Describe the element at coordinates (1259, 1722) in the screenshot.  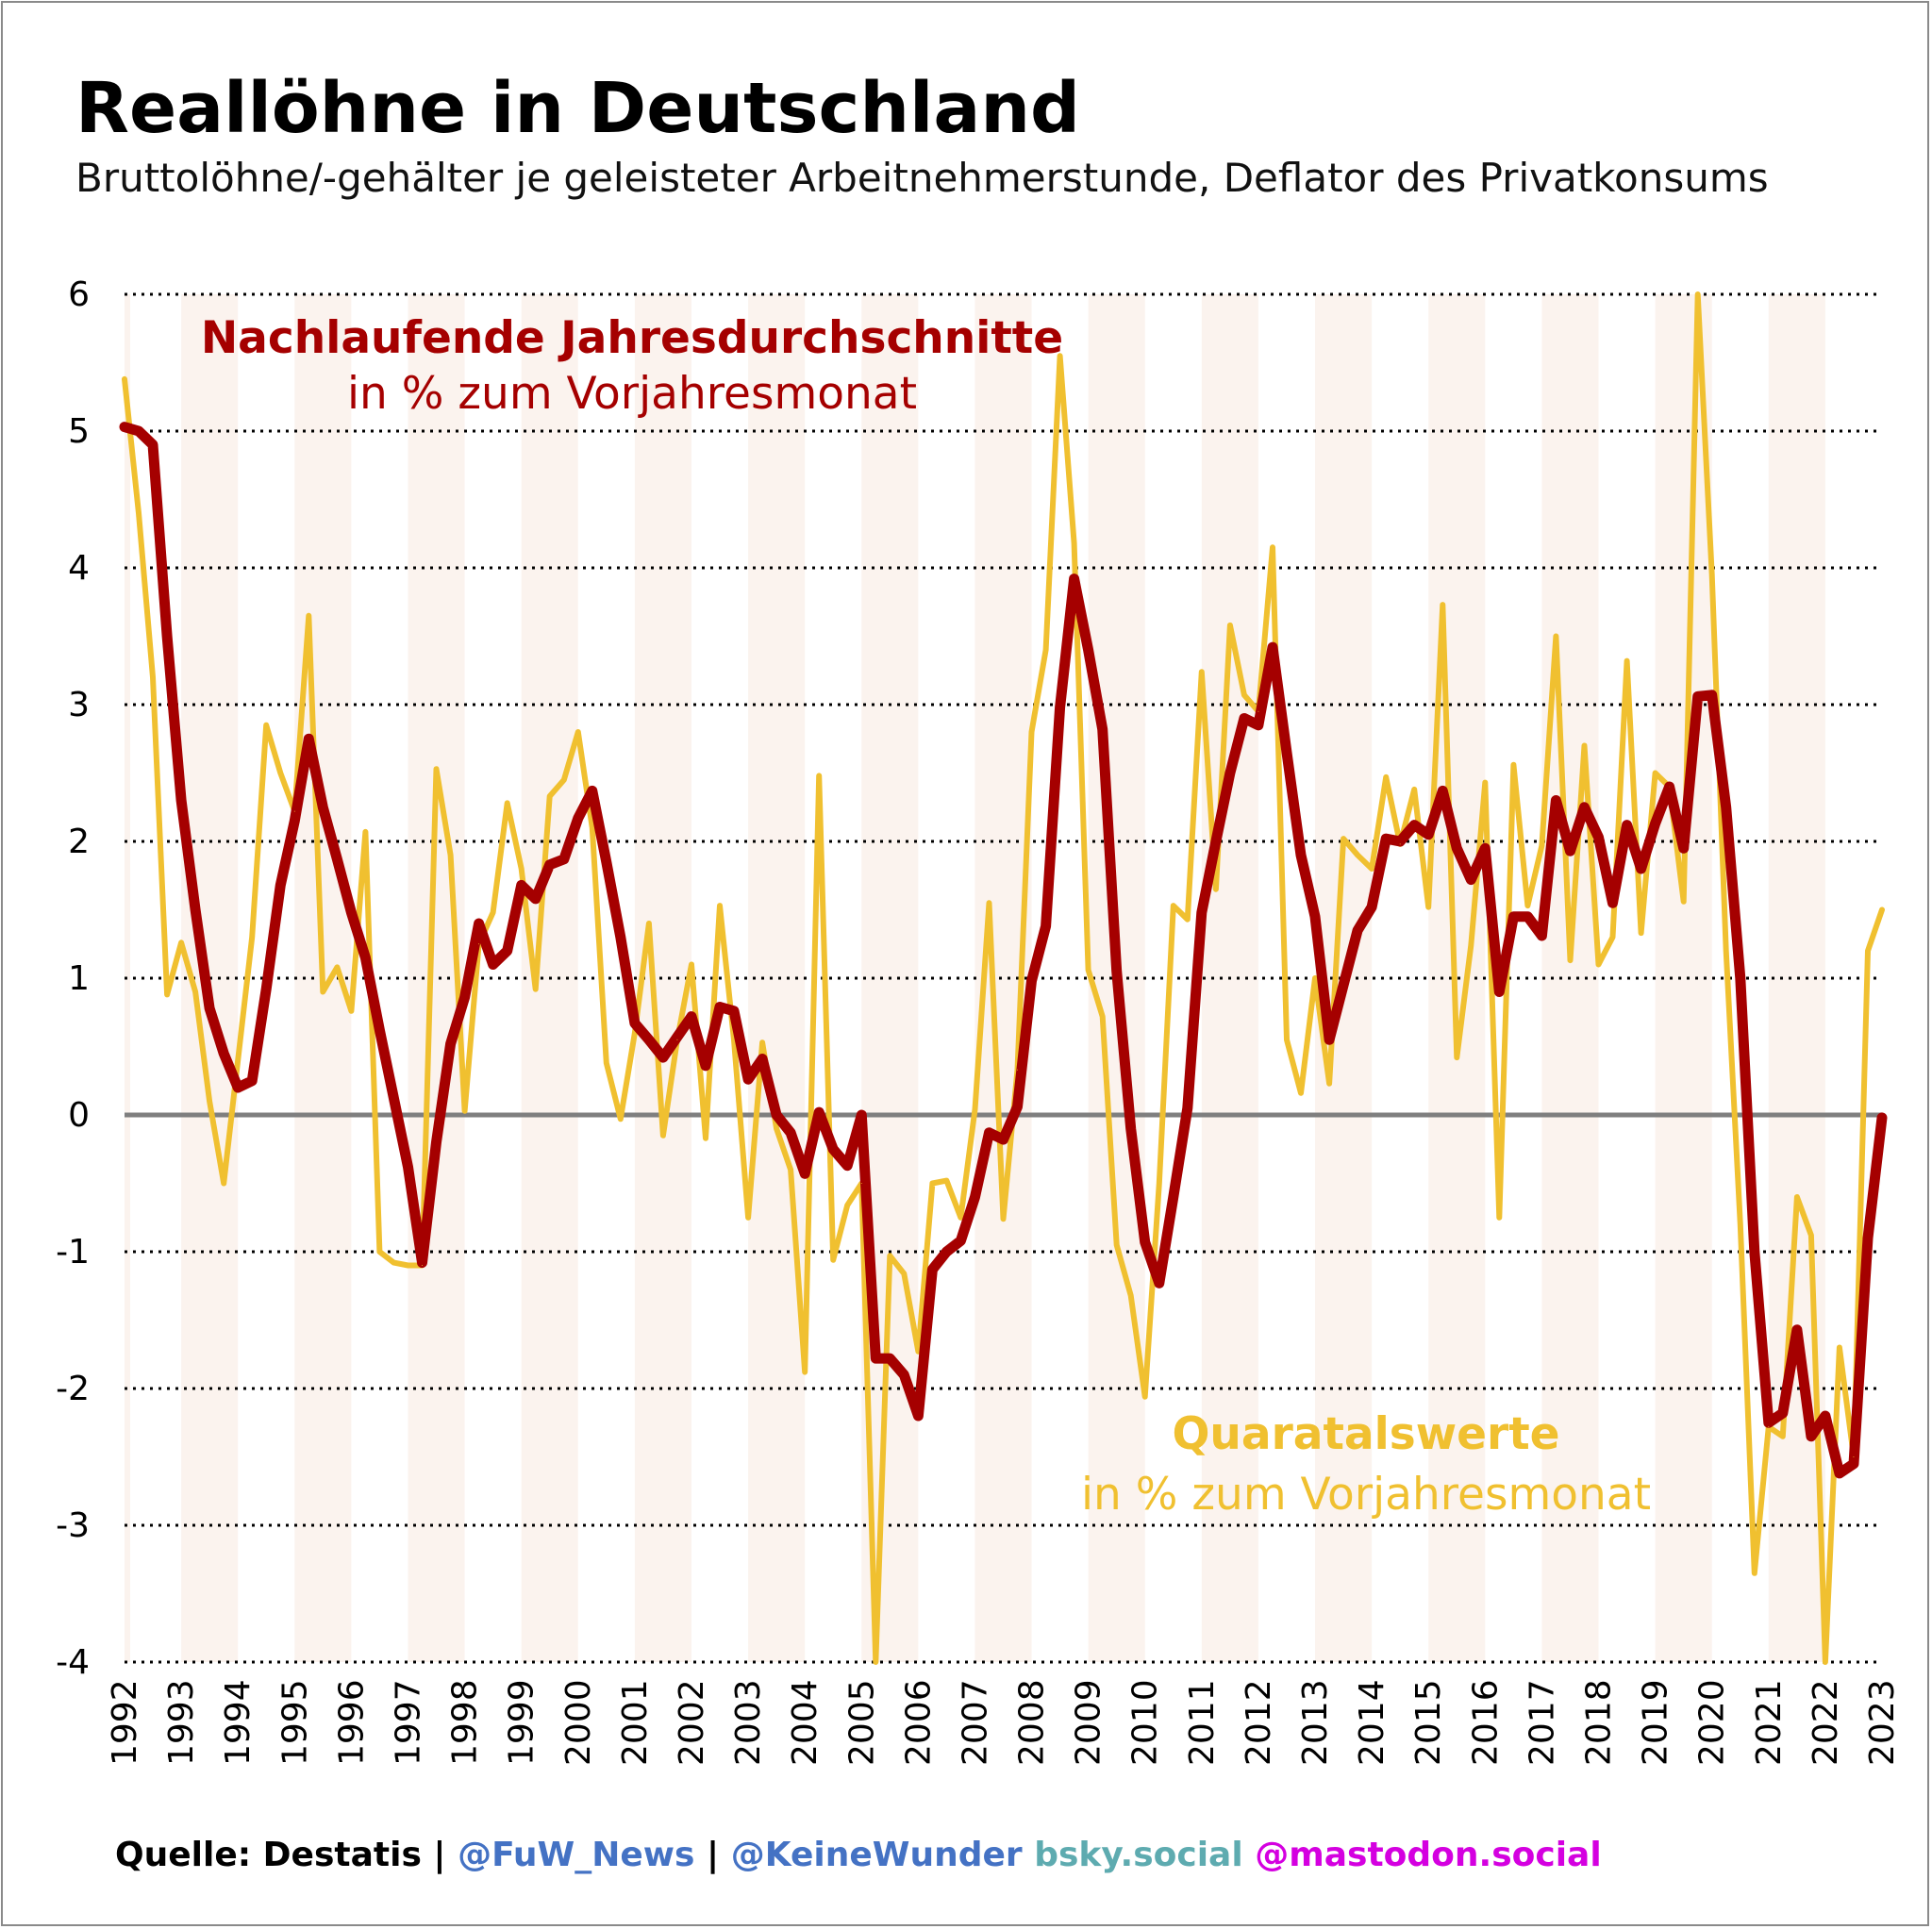
I see `x-tick-label: 2012` at that location.